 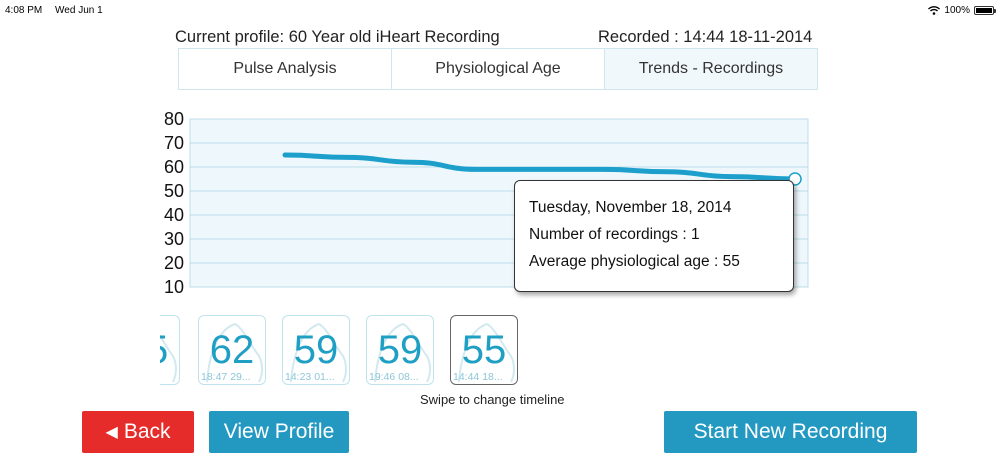 I want to click on tab-trends-recordings: Trends - Recordings, so click(x=711, y=69).